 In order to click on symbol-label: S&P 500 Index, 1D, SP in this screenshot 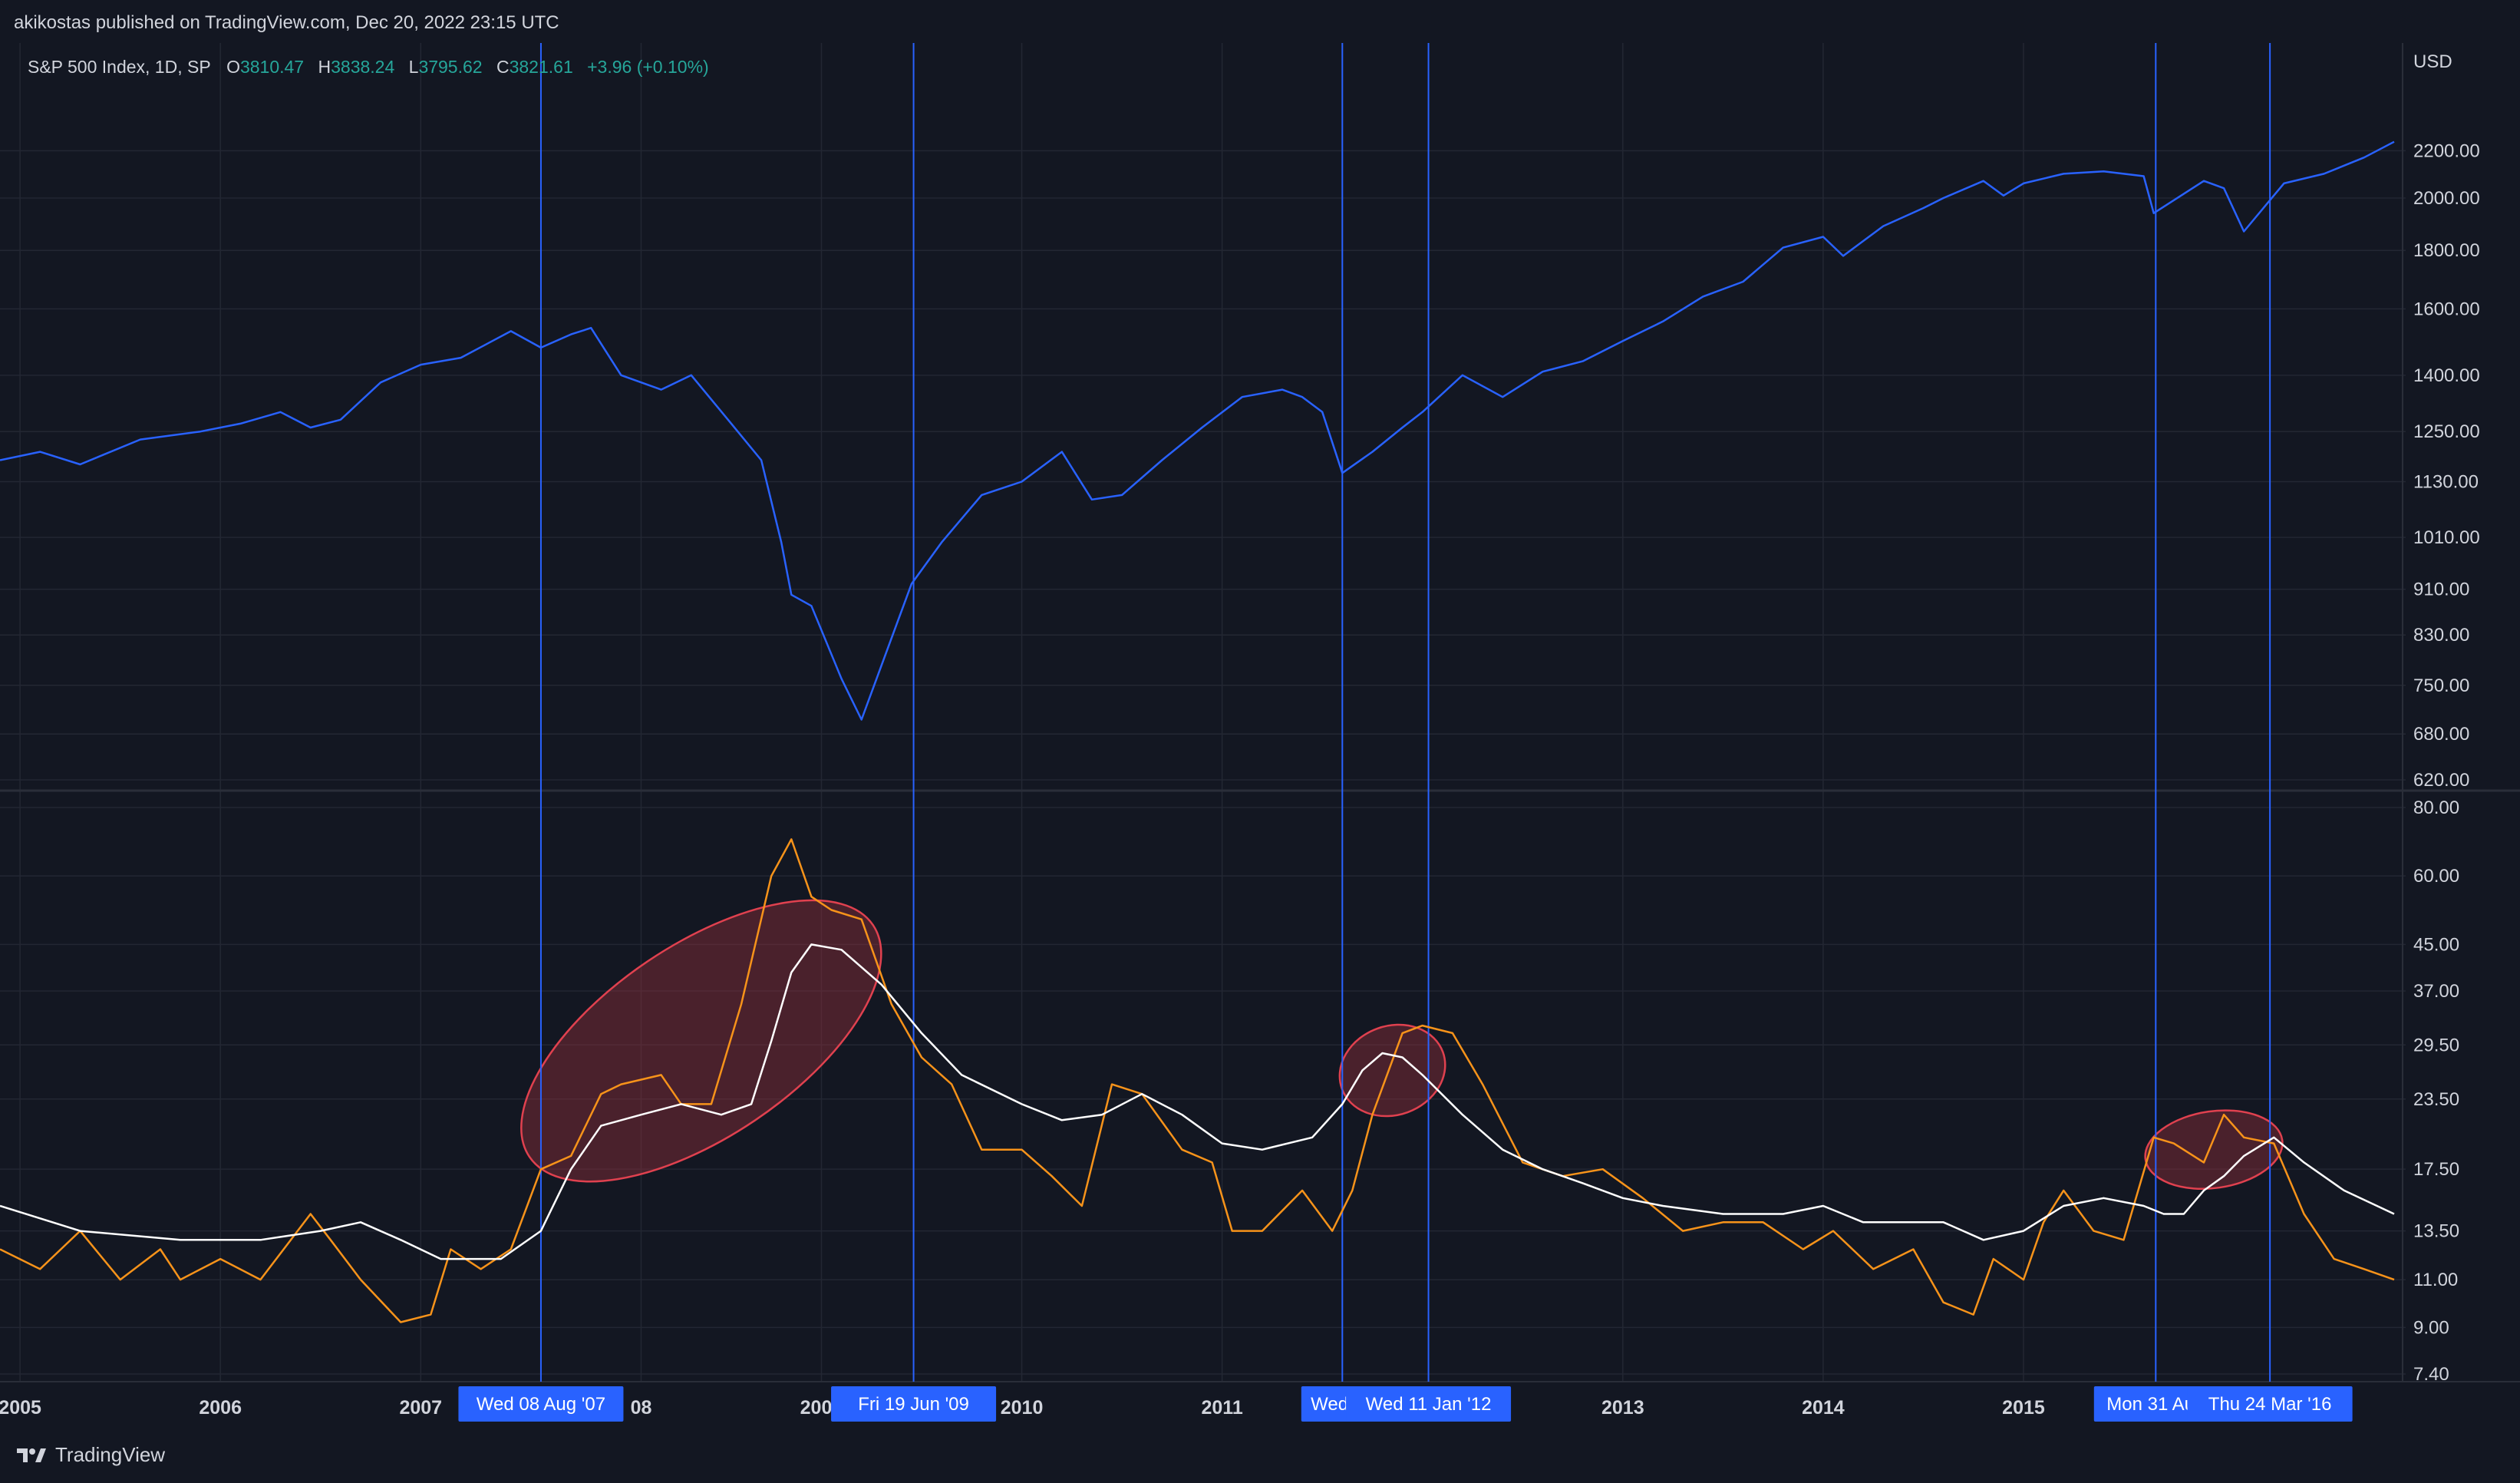, I will do `click(120, 67)`.